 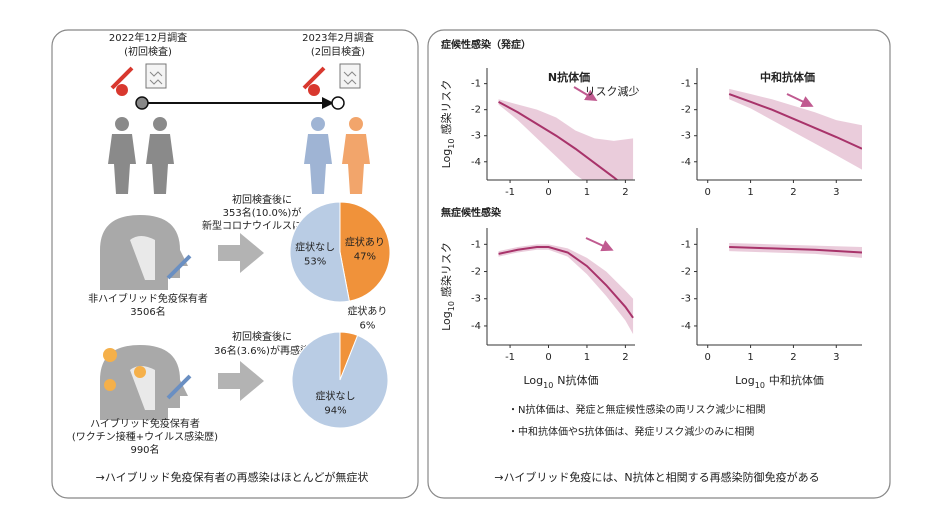 I want to click on survey-date: 2023年2月調査, so click(x=338, y=37).